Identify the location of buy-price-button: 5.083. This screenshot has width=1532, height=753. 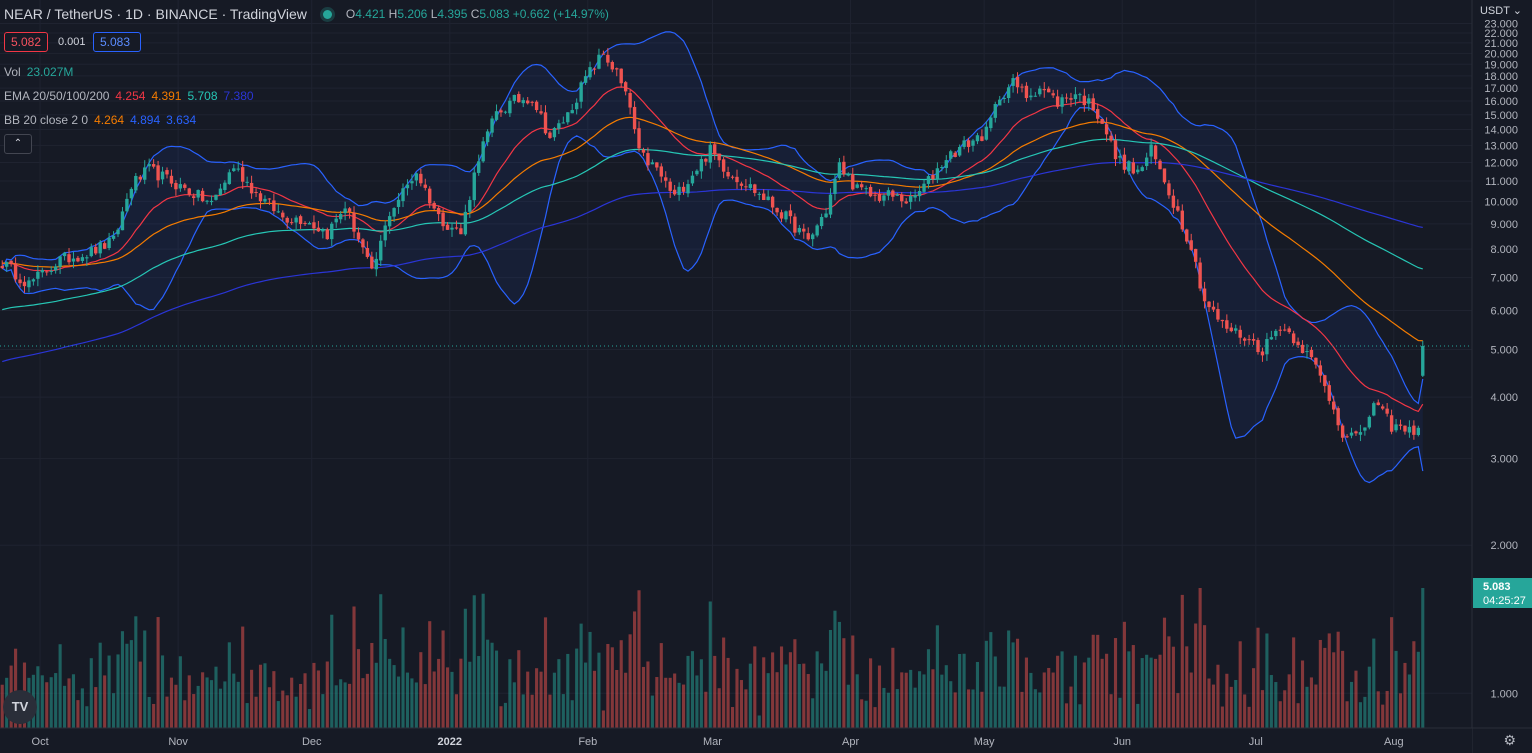
(117, 42).